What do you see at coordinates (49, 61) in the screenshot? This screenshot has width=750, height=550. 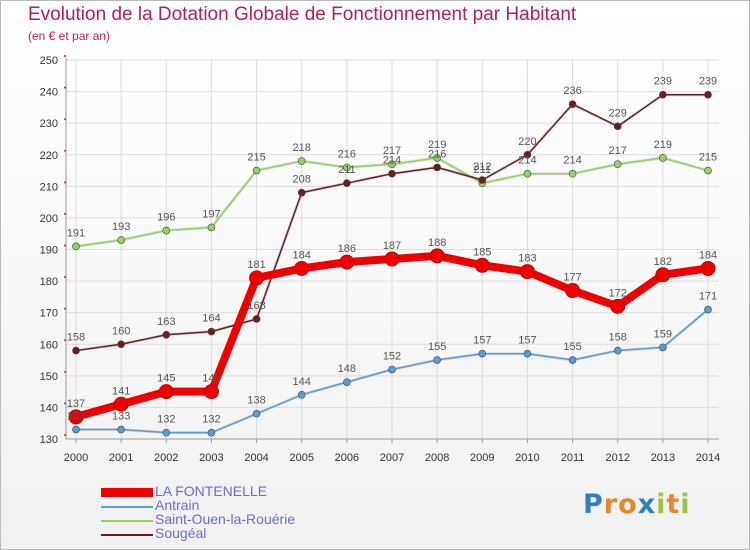 I see `y-tick-label-250: 250` at bounding box center [49, 61].